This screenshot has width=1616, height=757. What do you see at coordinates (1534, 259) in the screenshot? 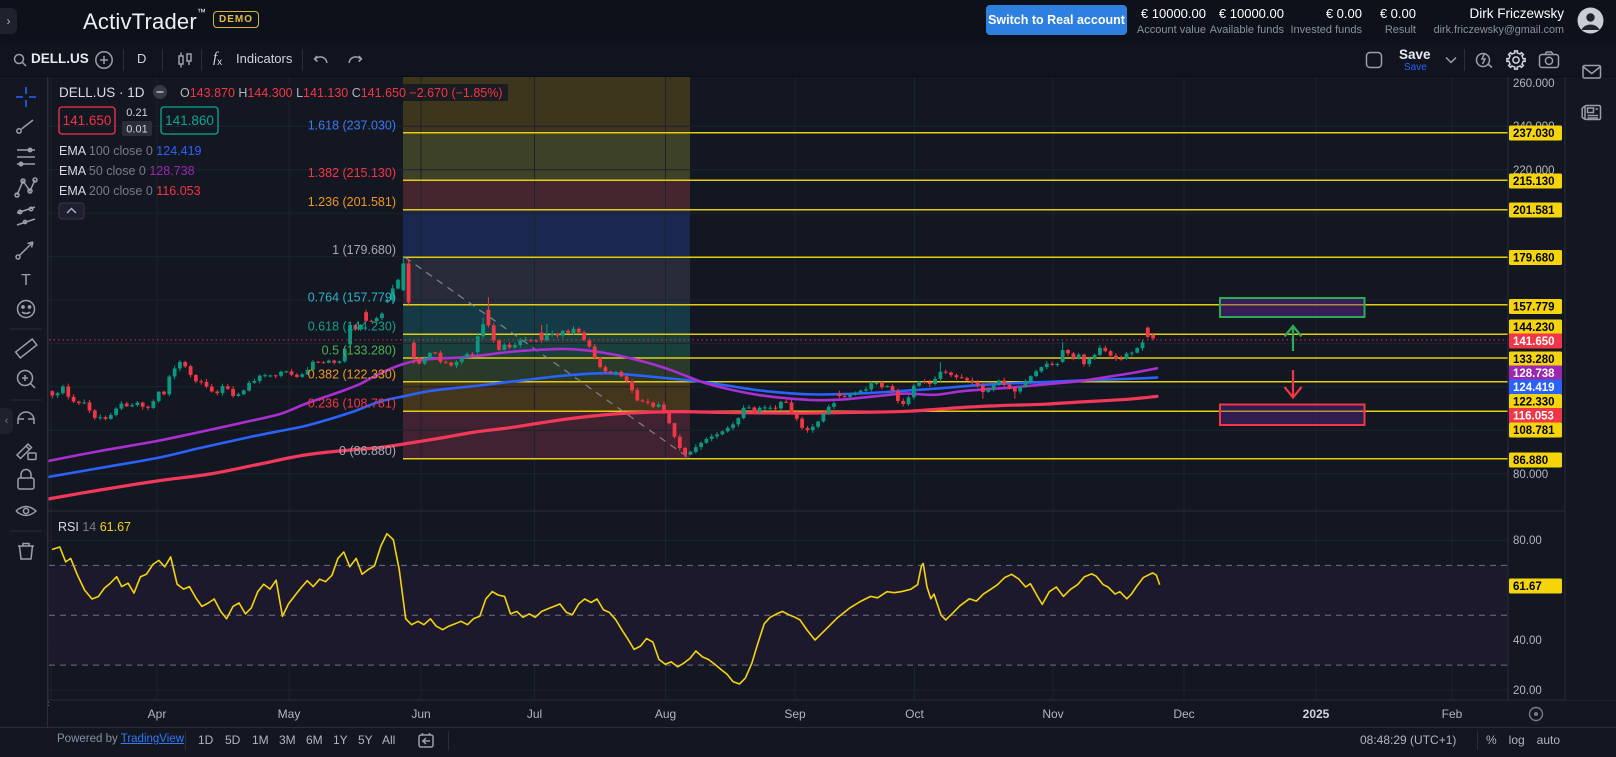
I see `svg-text: 179.680` at bounding box center [1534, 259].